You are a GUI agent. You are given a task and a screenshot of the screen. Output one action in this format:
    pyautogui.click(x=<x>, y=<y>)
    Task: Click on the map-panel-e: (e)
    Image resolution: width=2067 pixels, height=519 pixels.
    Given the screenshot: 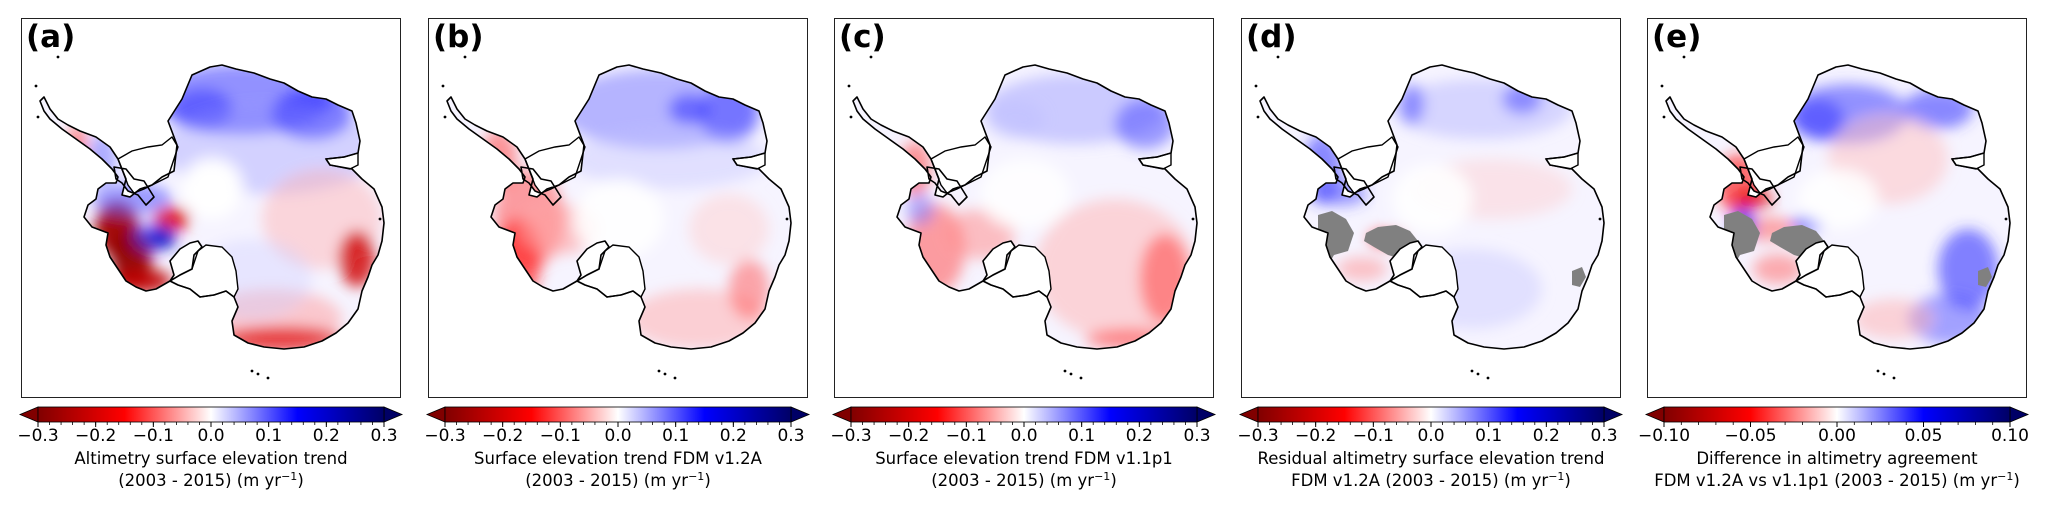 What is the action you would take?
    pyautogui.click(x=1837, y=208)
    